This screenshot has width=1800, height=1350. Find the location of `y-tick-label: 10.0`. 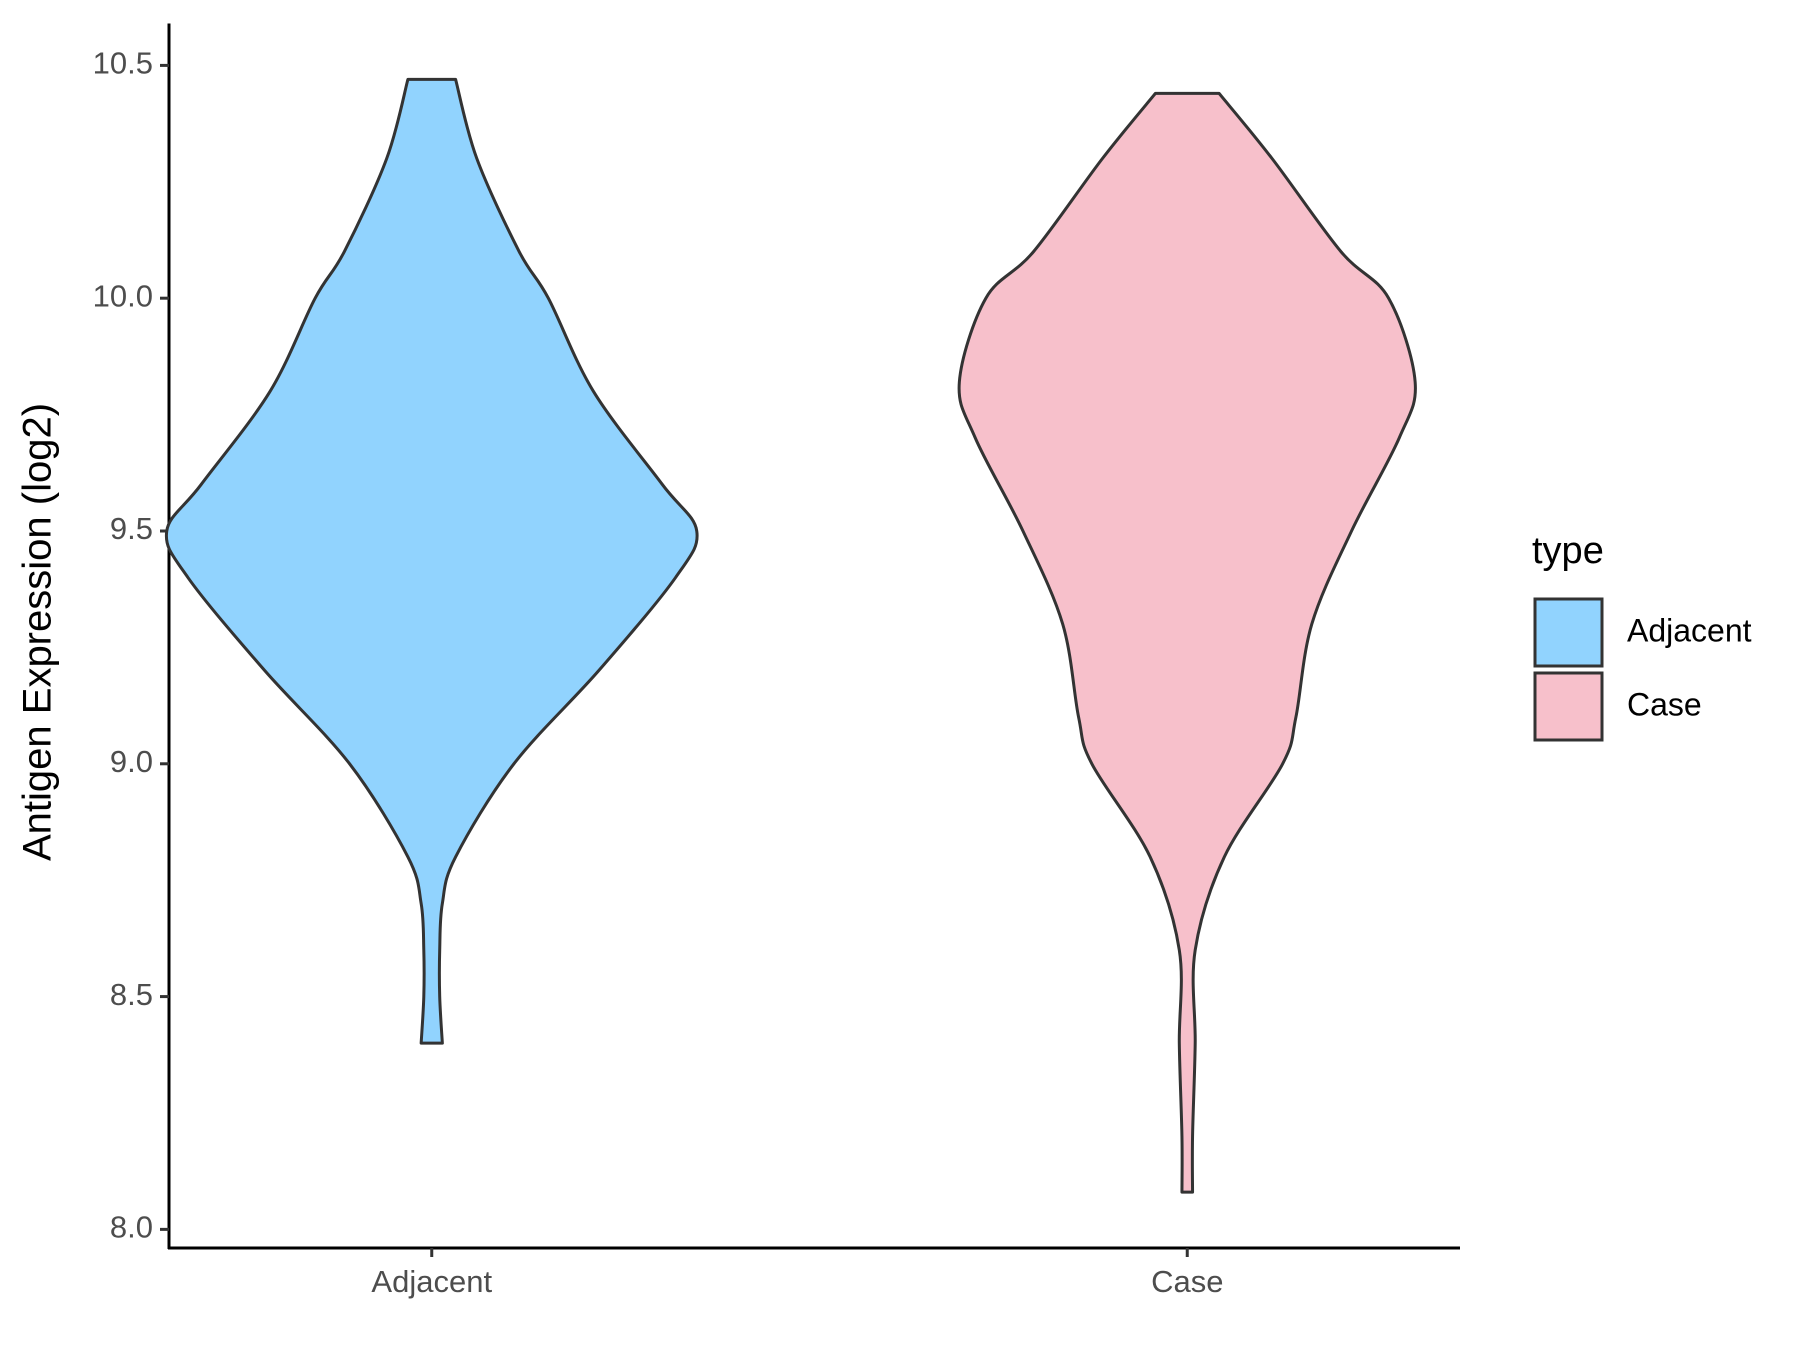

y-tick-label: 10.0 is located at coordinates (123, 295).